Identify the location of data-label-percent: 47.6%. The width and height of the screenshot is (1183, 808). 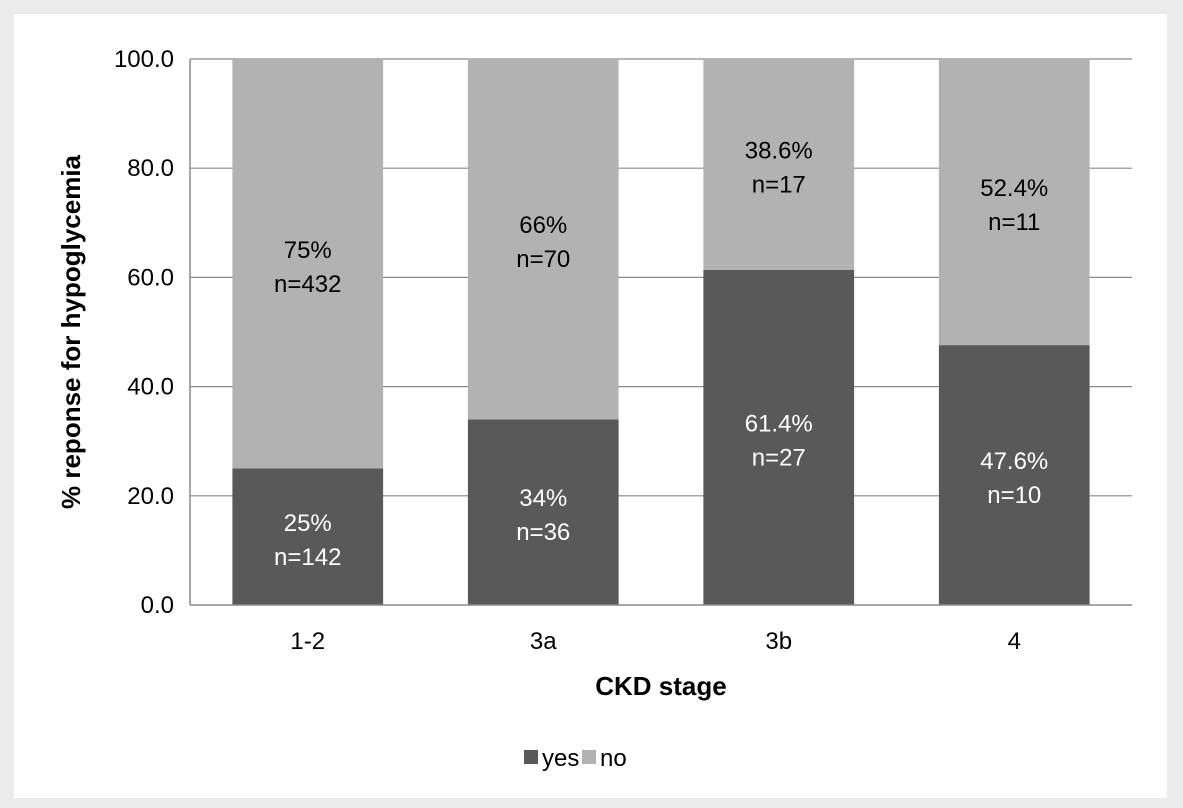
(1014, 461).